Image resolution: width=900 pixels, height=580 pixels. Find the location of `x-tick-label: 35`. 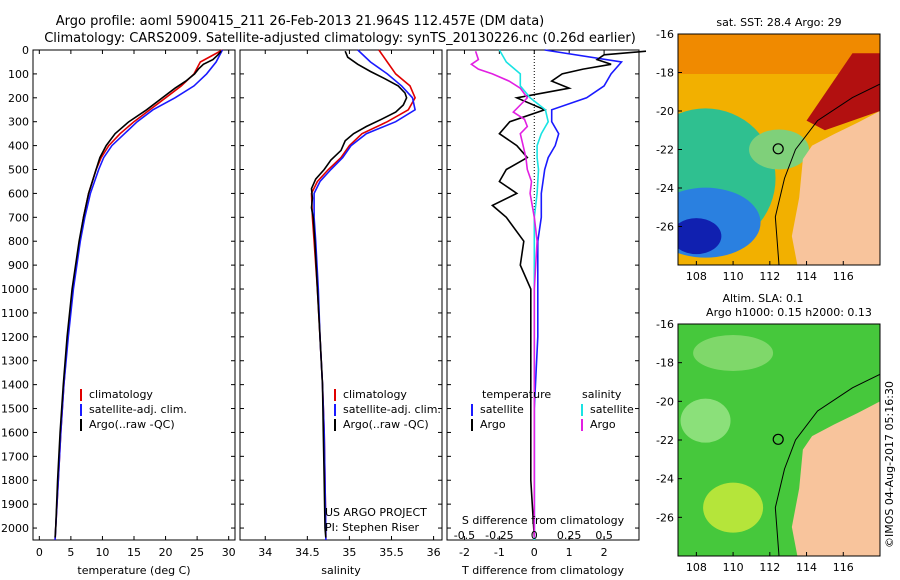

x-tick-label: 35 is located at coordinates (349, 552).